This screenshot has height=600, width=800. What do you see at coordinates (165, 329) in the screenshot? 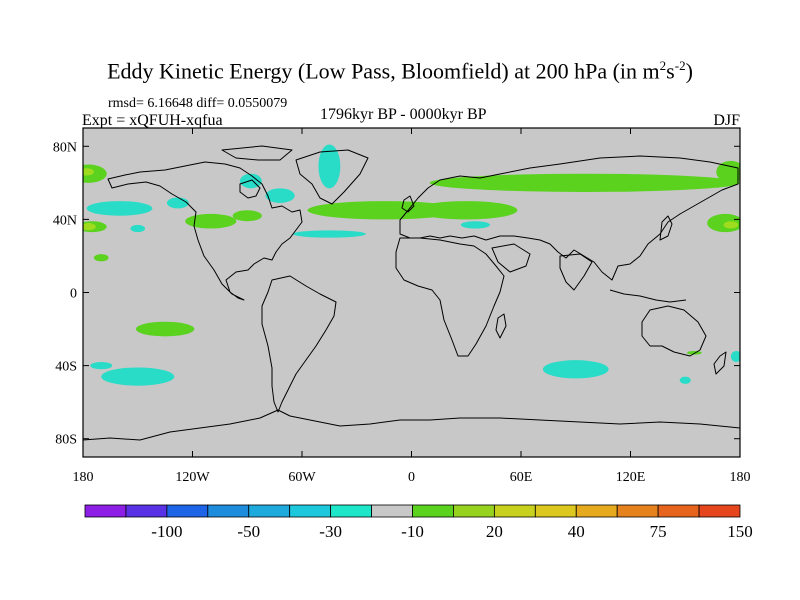
I see `anomaly-s-pacific-20s` at bounding box center [165, 329].